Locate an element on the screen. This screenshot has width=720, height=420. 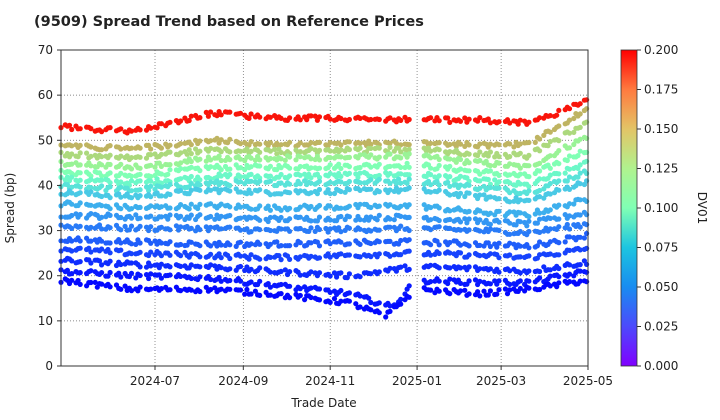
colorbar-tick-label: 0.025 is located at coordinates (661, 327).